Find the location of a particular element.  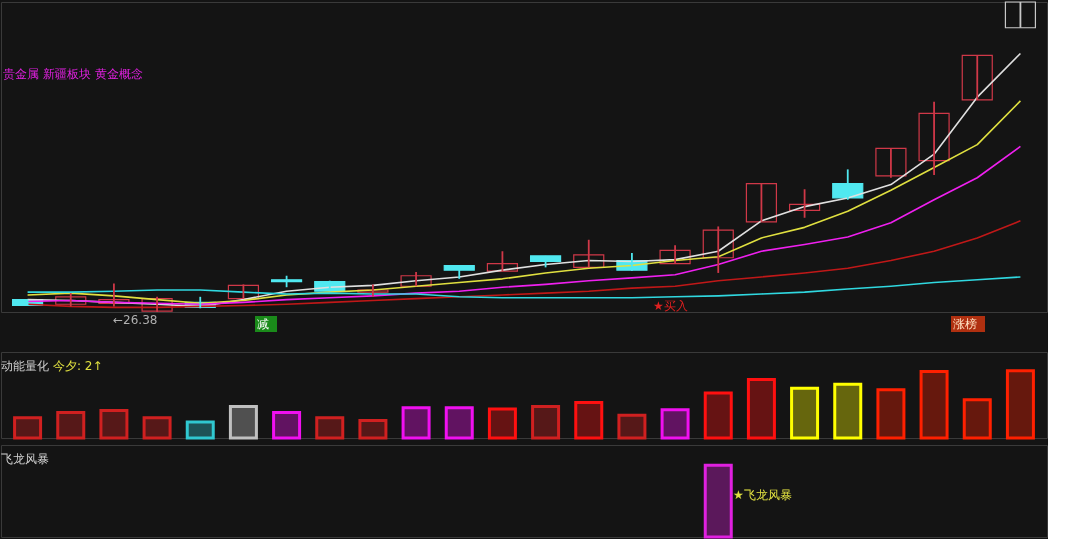

text: ←26.38 is located at coordinates (135, 320).